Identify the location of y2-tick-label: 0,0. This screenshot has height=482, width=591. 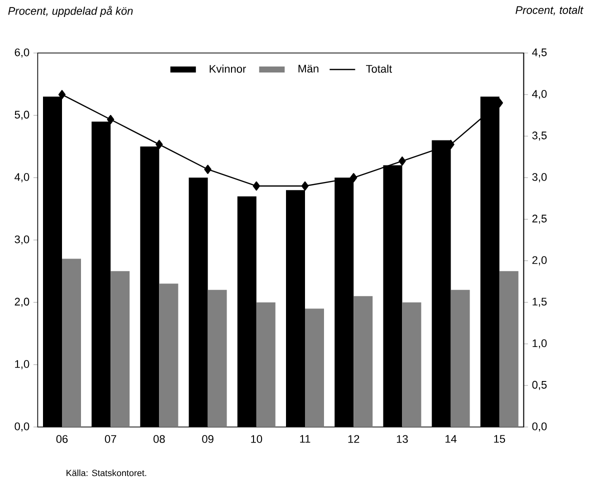
(539, 427).